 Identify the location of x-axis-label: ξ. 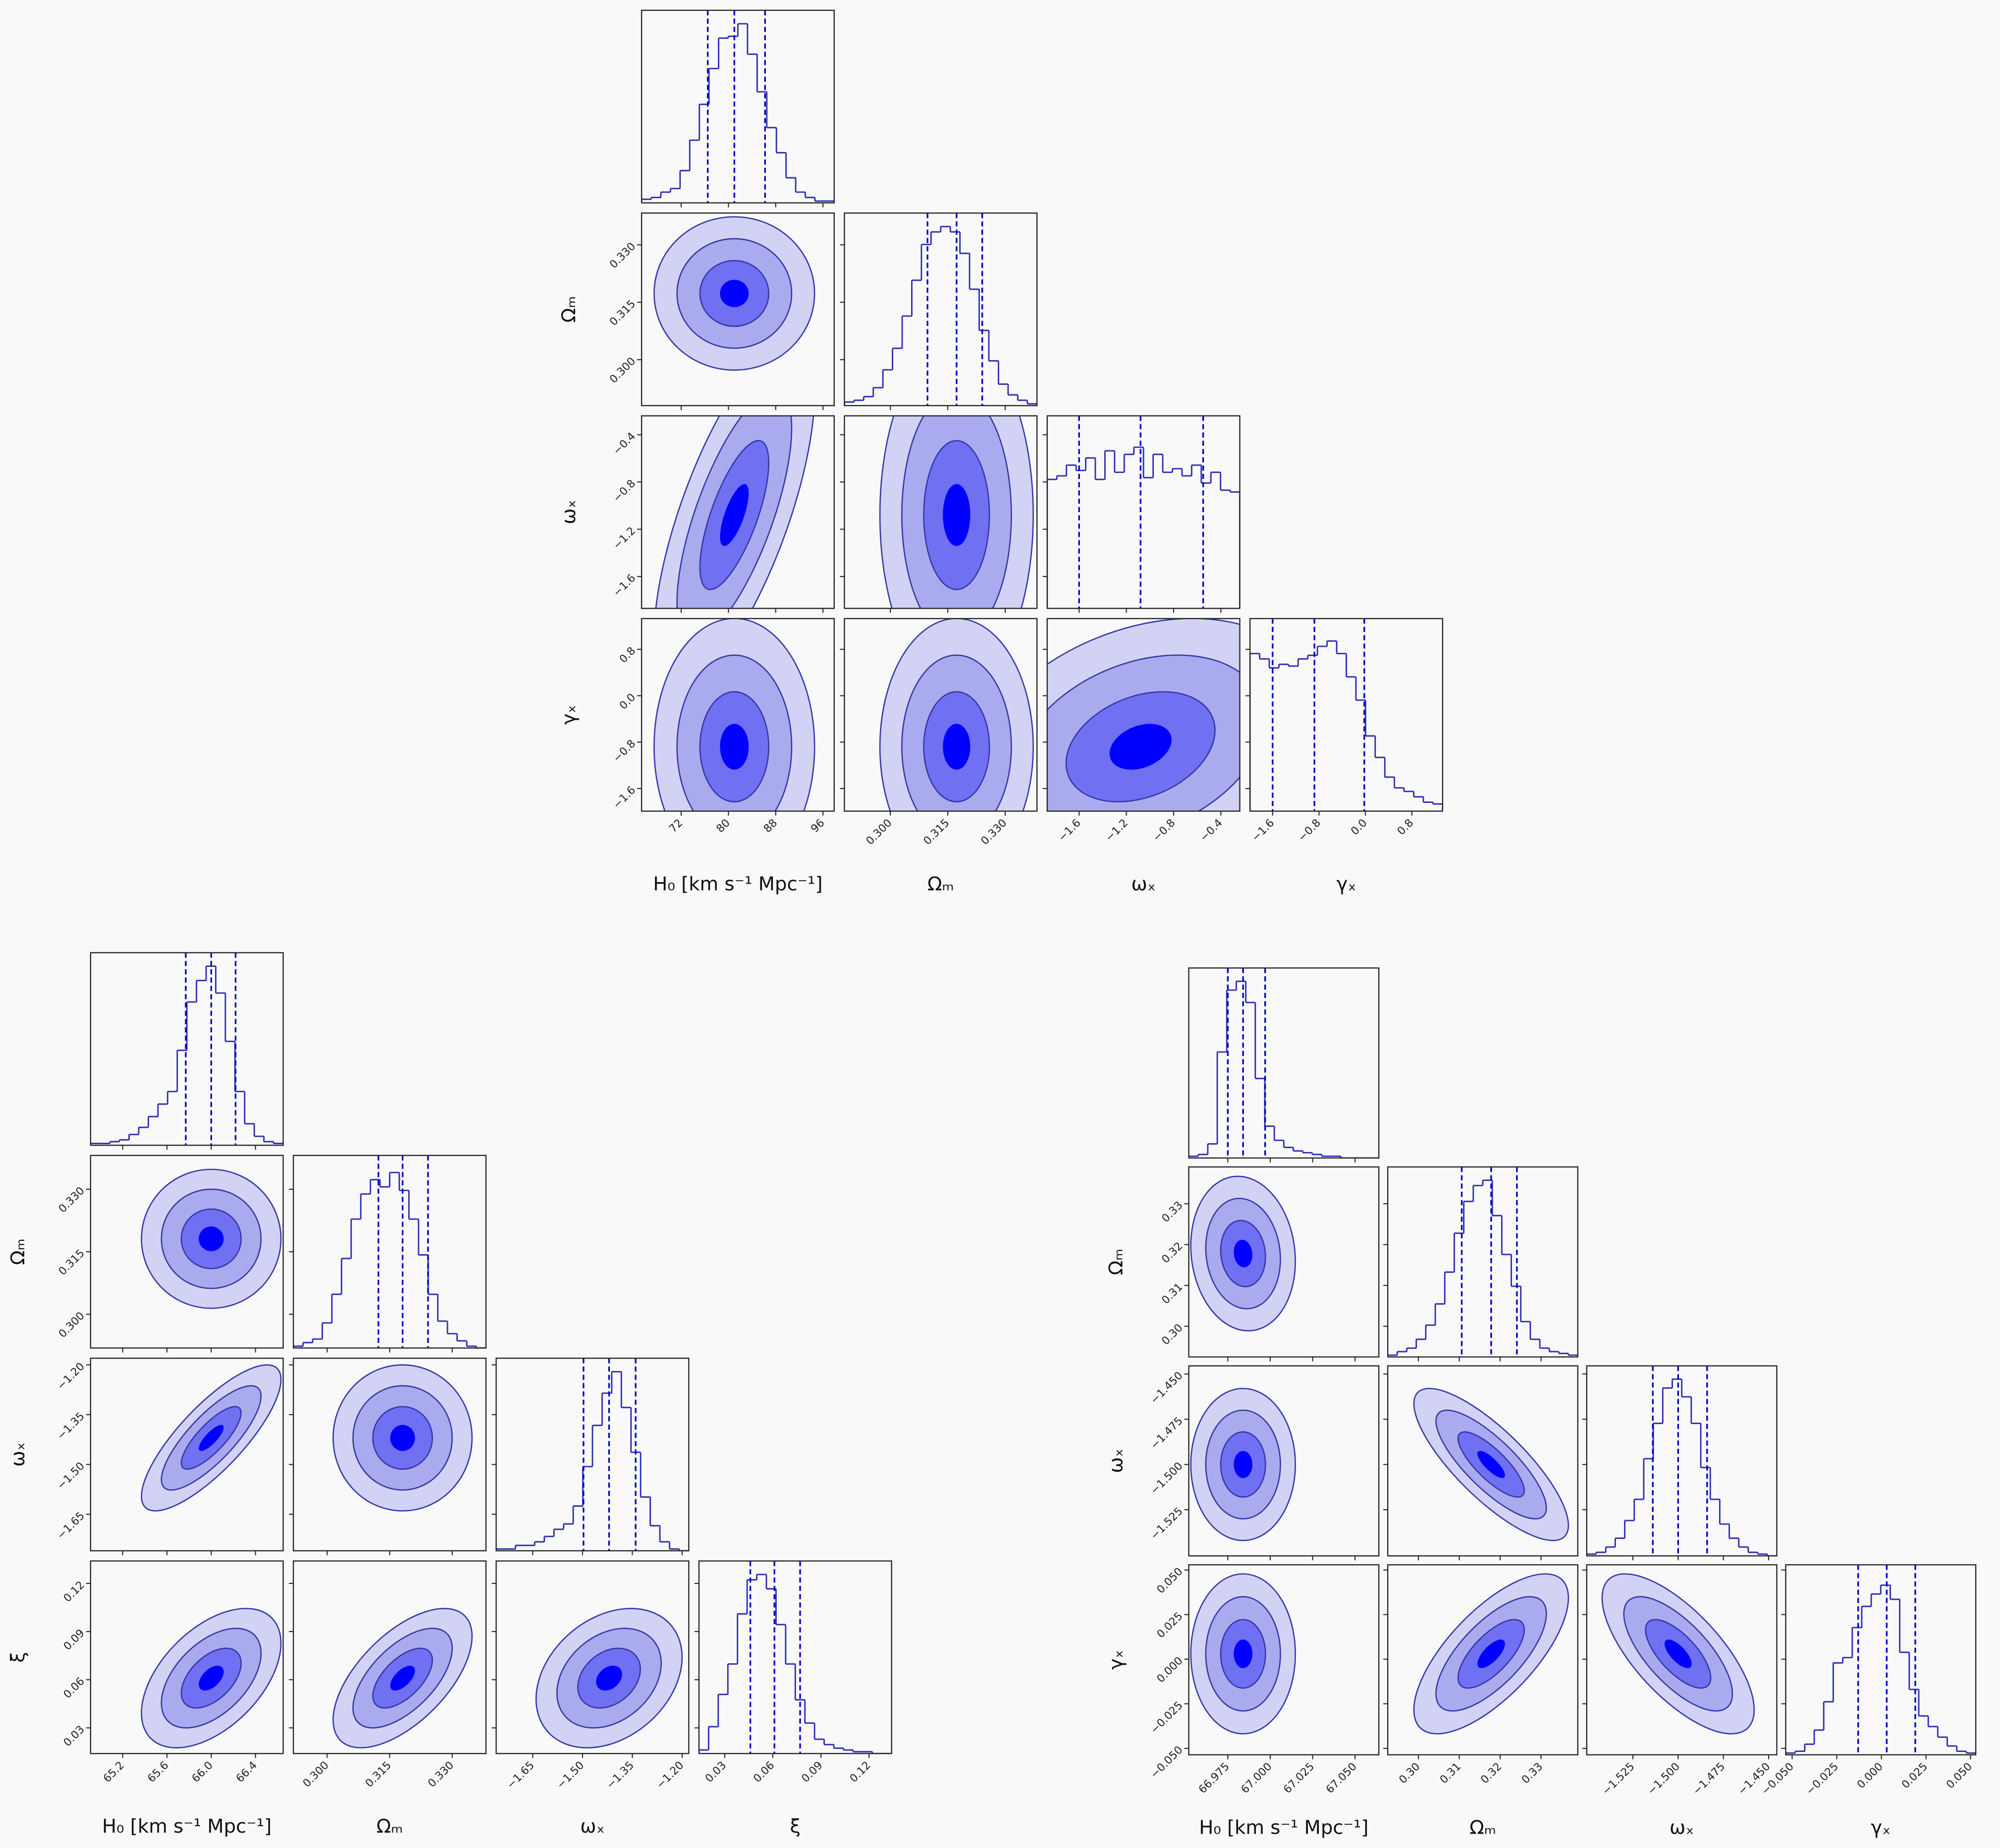
(795, 1826).